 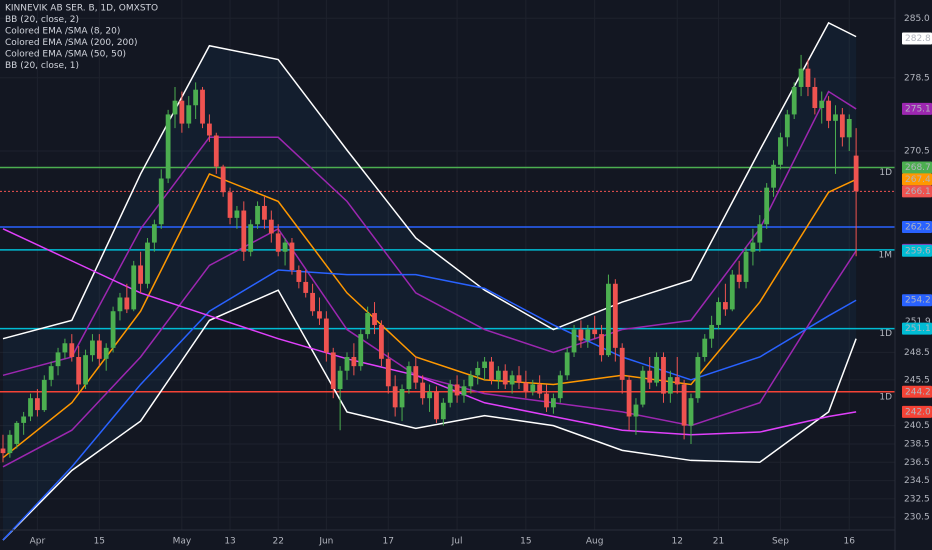 I want to click on y-tick-label: 270.5, so click(x=917, y=152).